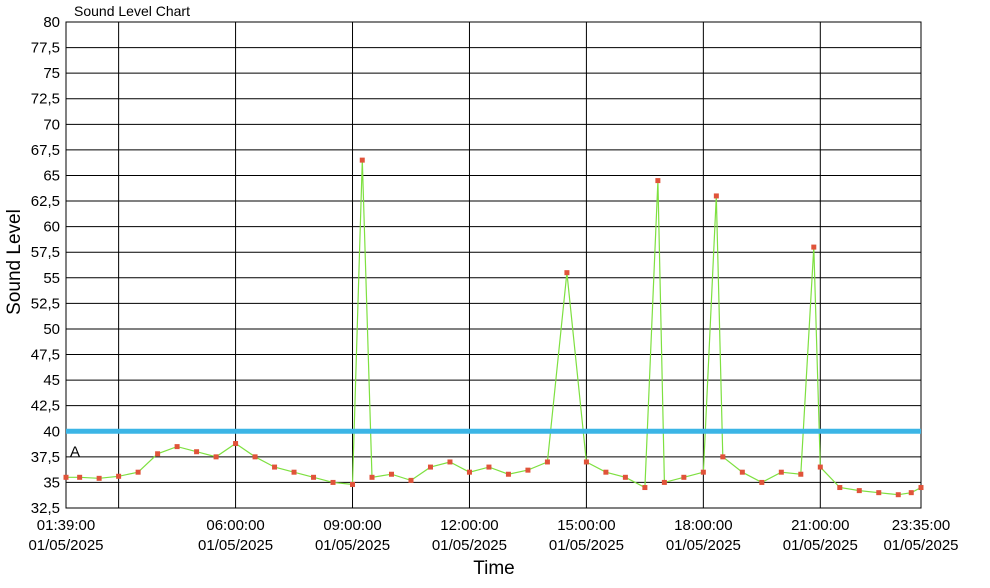 This screenshot has height=588, width=990. I want to click on x-tick-label: 06:00:00, so click(235, 525).